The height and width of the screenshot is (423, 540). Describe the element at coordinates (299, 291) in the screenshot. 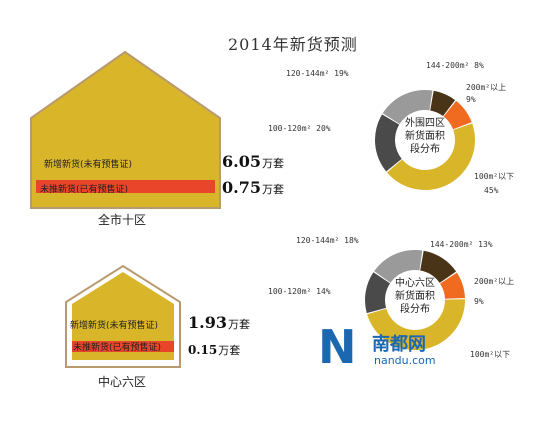

I see `center-slice-label-100-120: 100-120m² 14%` at that location.